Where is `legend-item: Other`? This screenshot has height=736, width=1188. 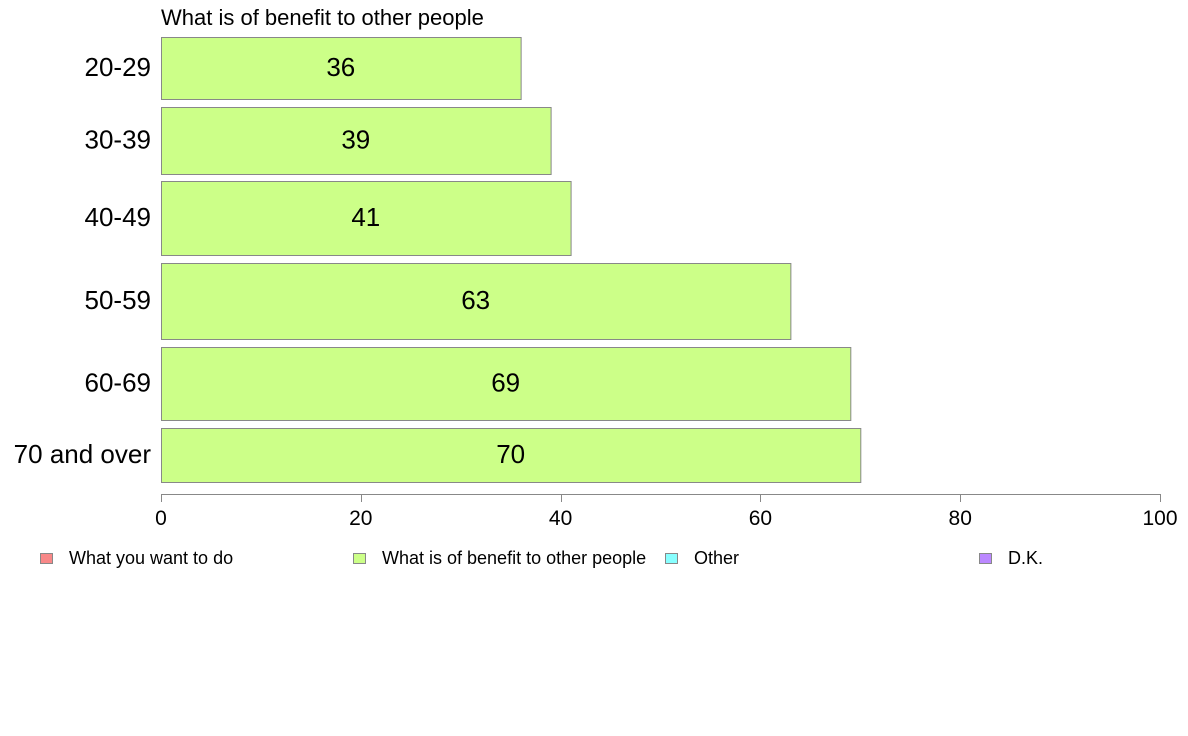
legend-item: Other is located at coordinates (702, 558).